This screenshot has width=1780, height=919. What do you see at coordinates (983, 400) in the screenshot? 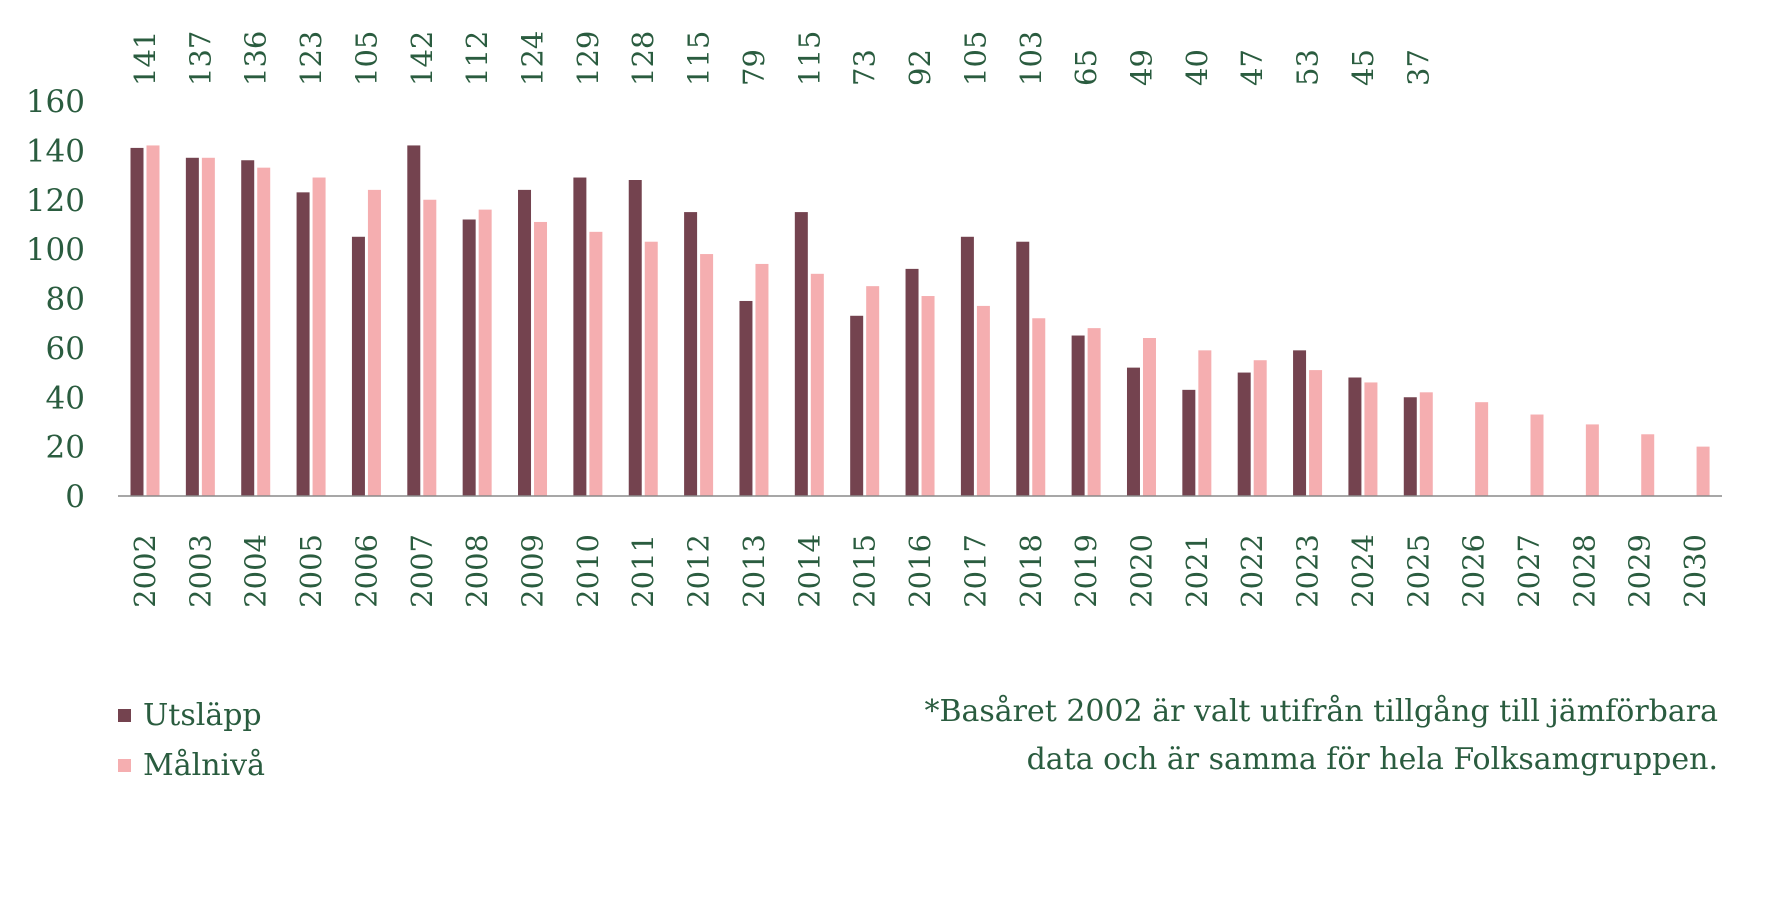
I see `bar-malniva-2017` at bounding box center [983, 400].